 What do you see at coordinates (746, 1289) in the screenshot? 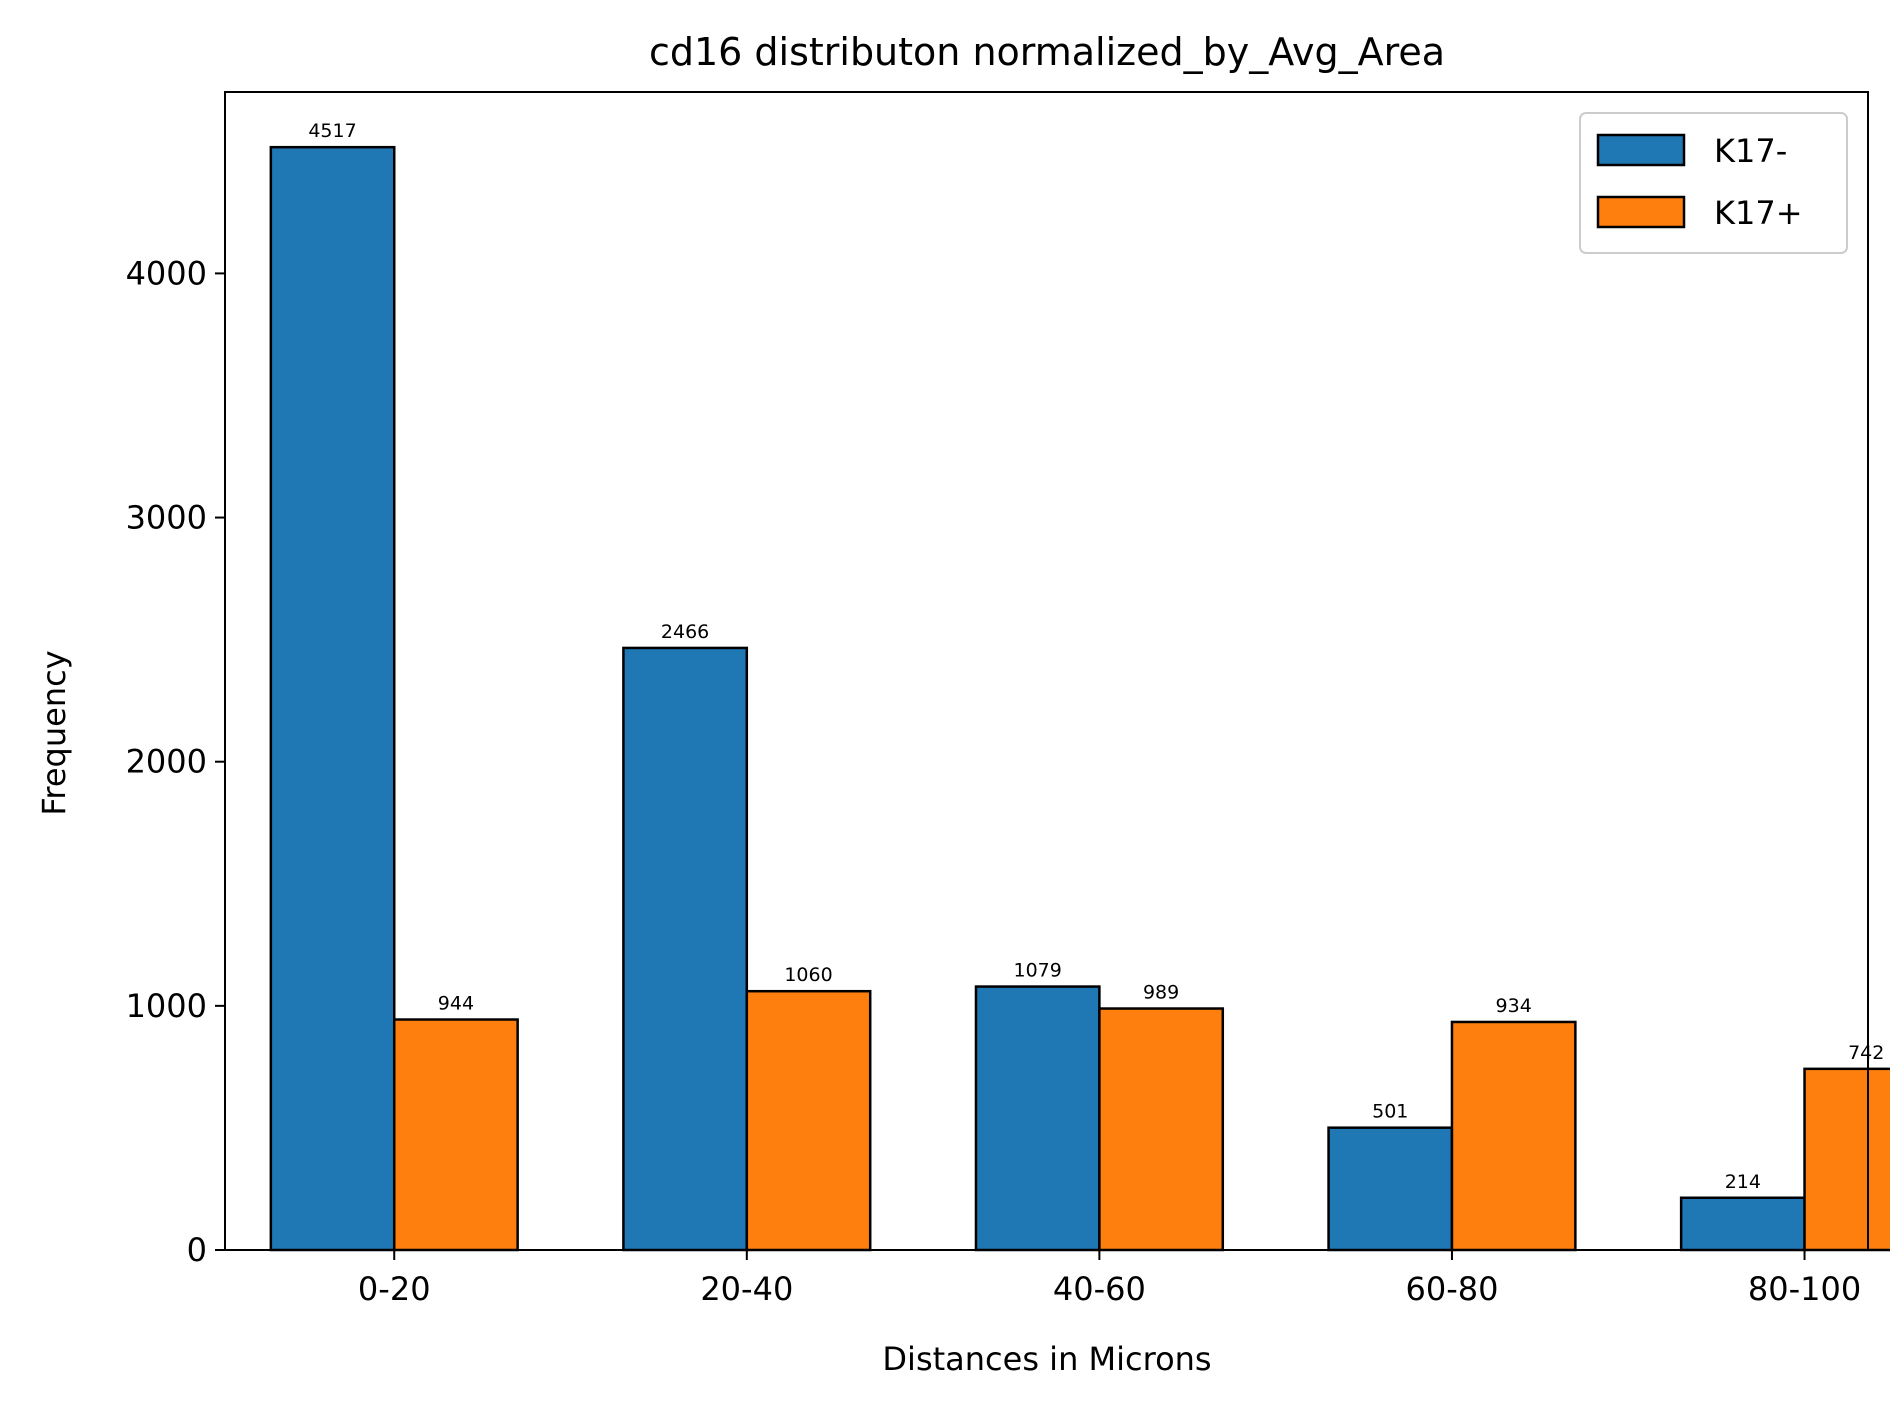
I see `x-tick-label: 20-40` at bounding box center [746, 1289].